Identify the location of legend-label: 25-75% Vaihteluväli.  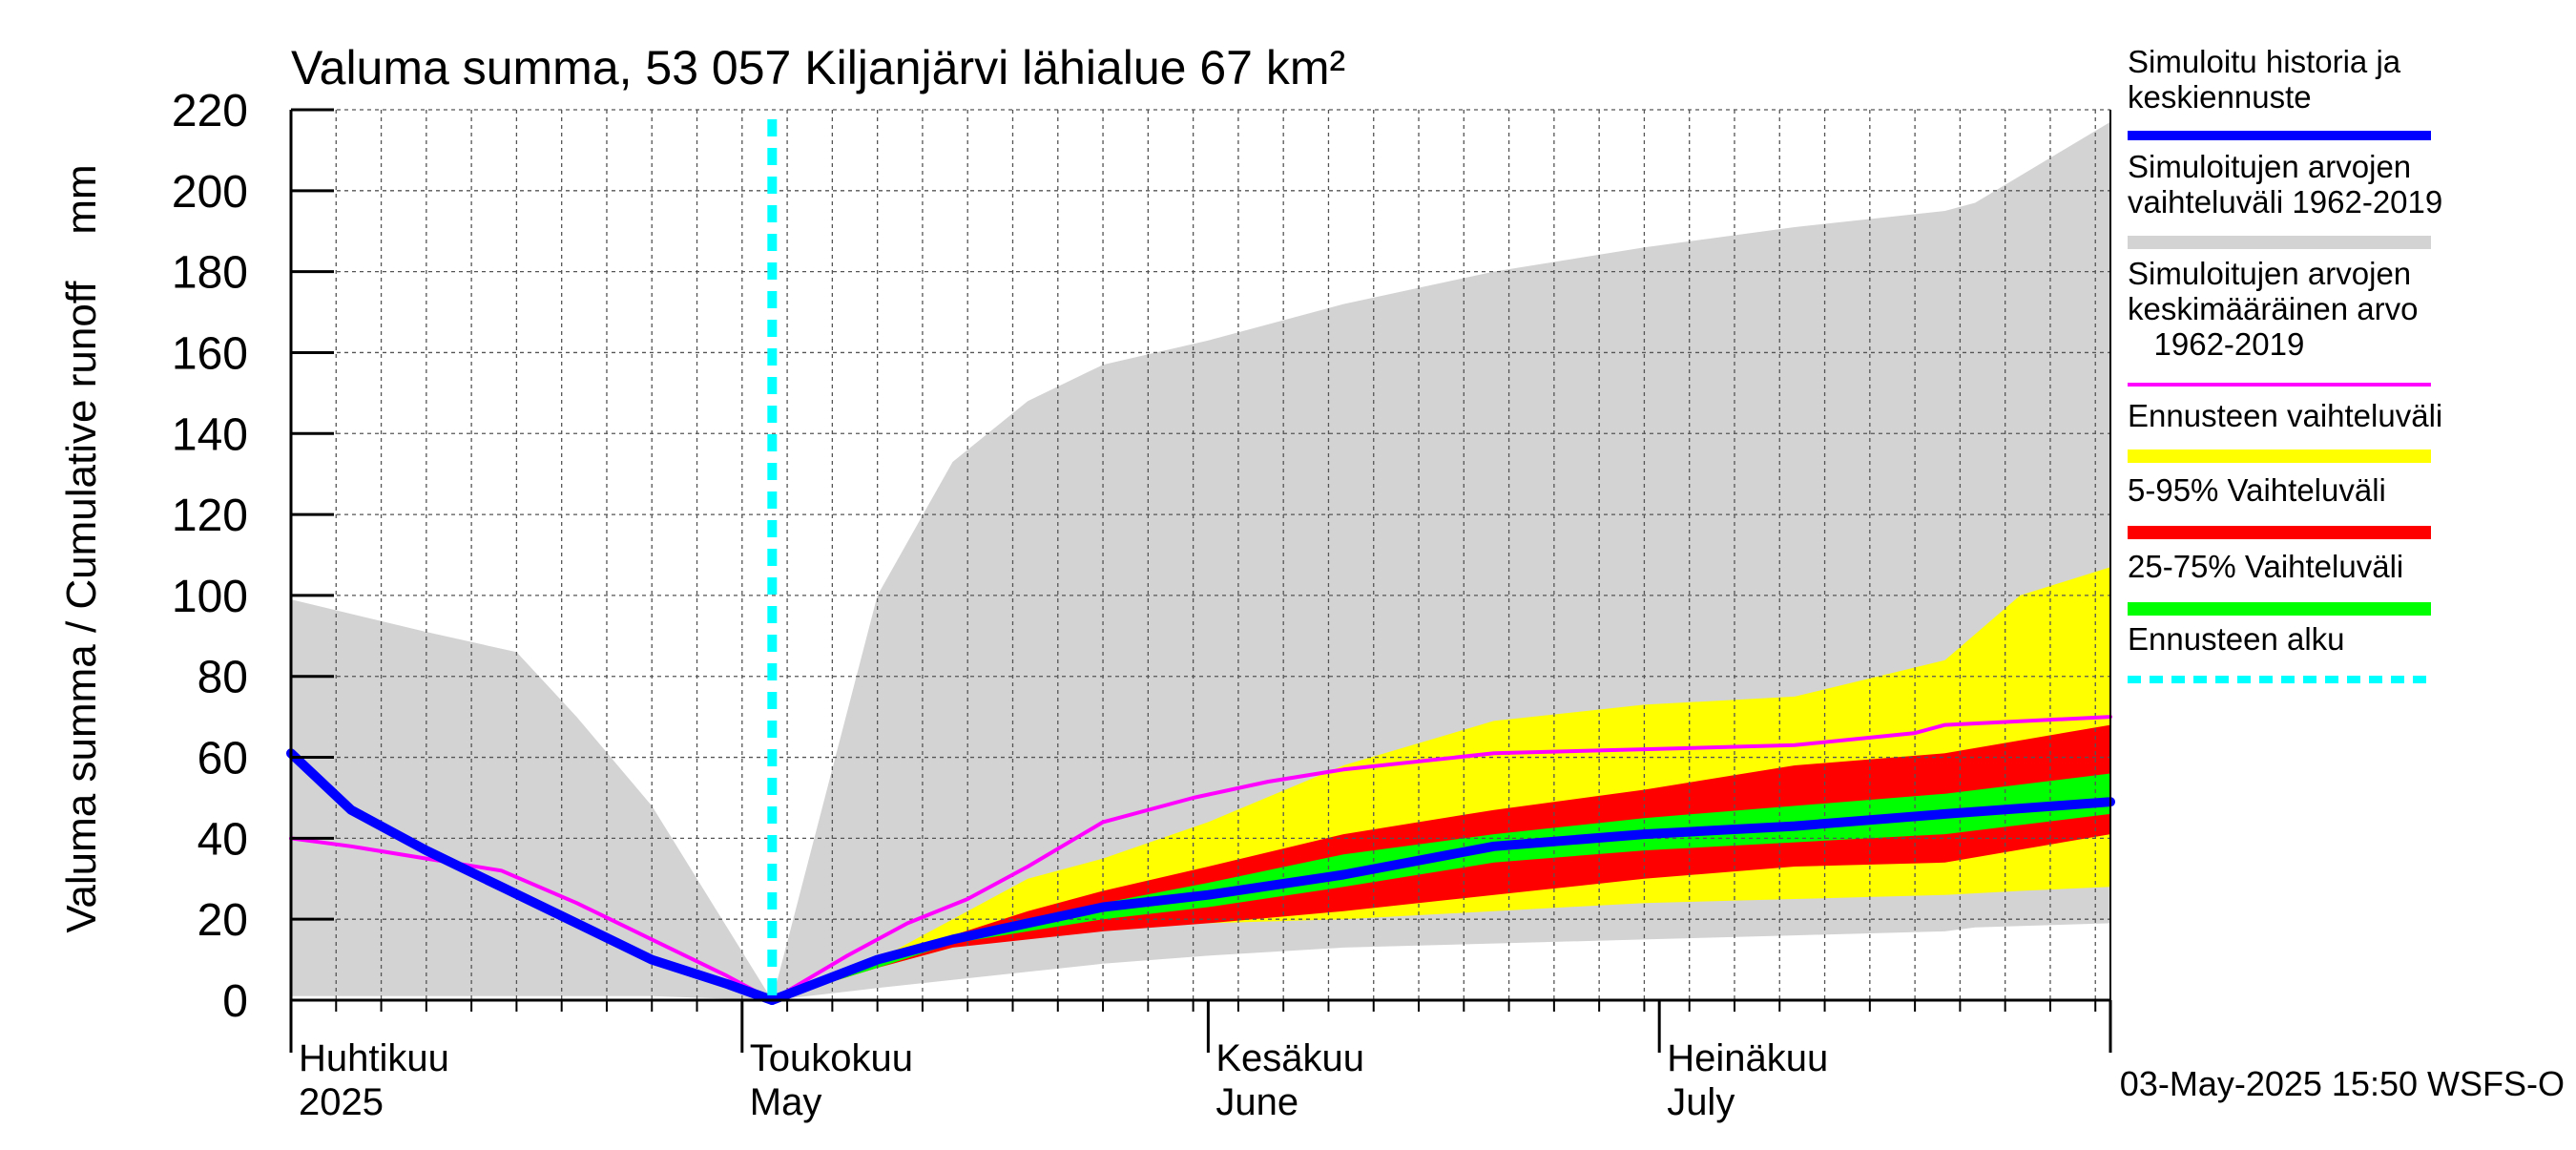
(2265, 566).